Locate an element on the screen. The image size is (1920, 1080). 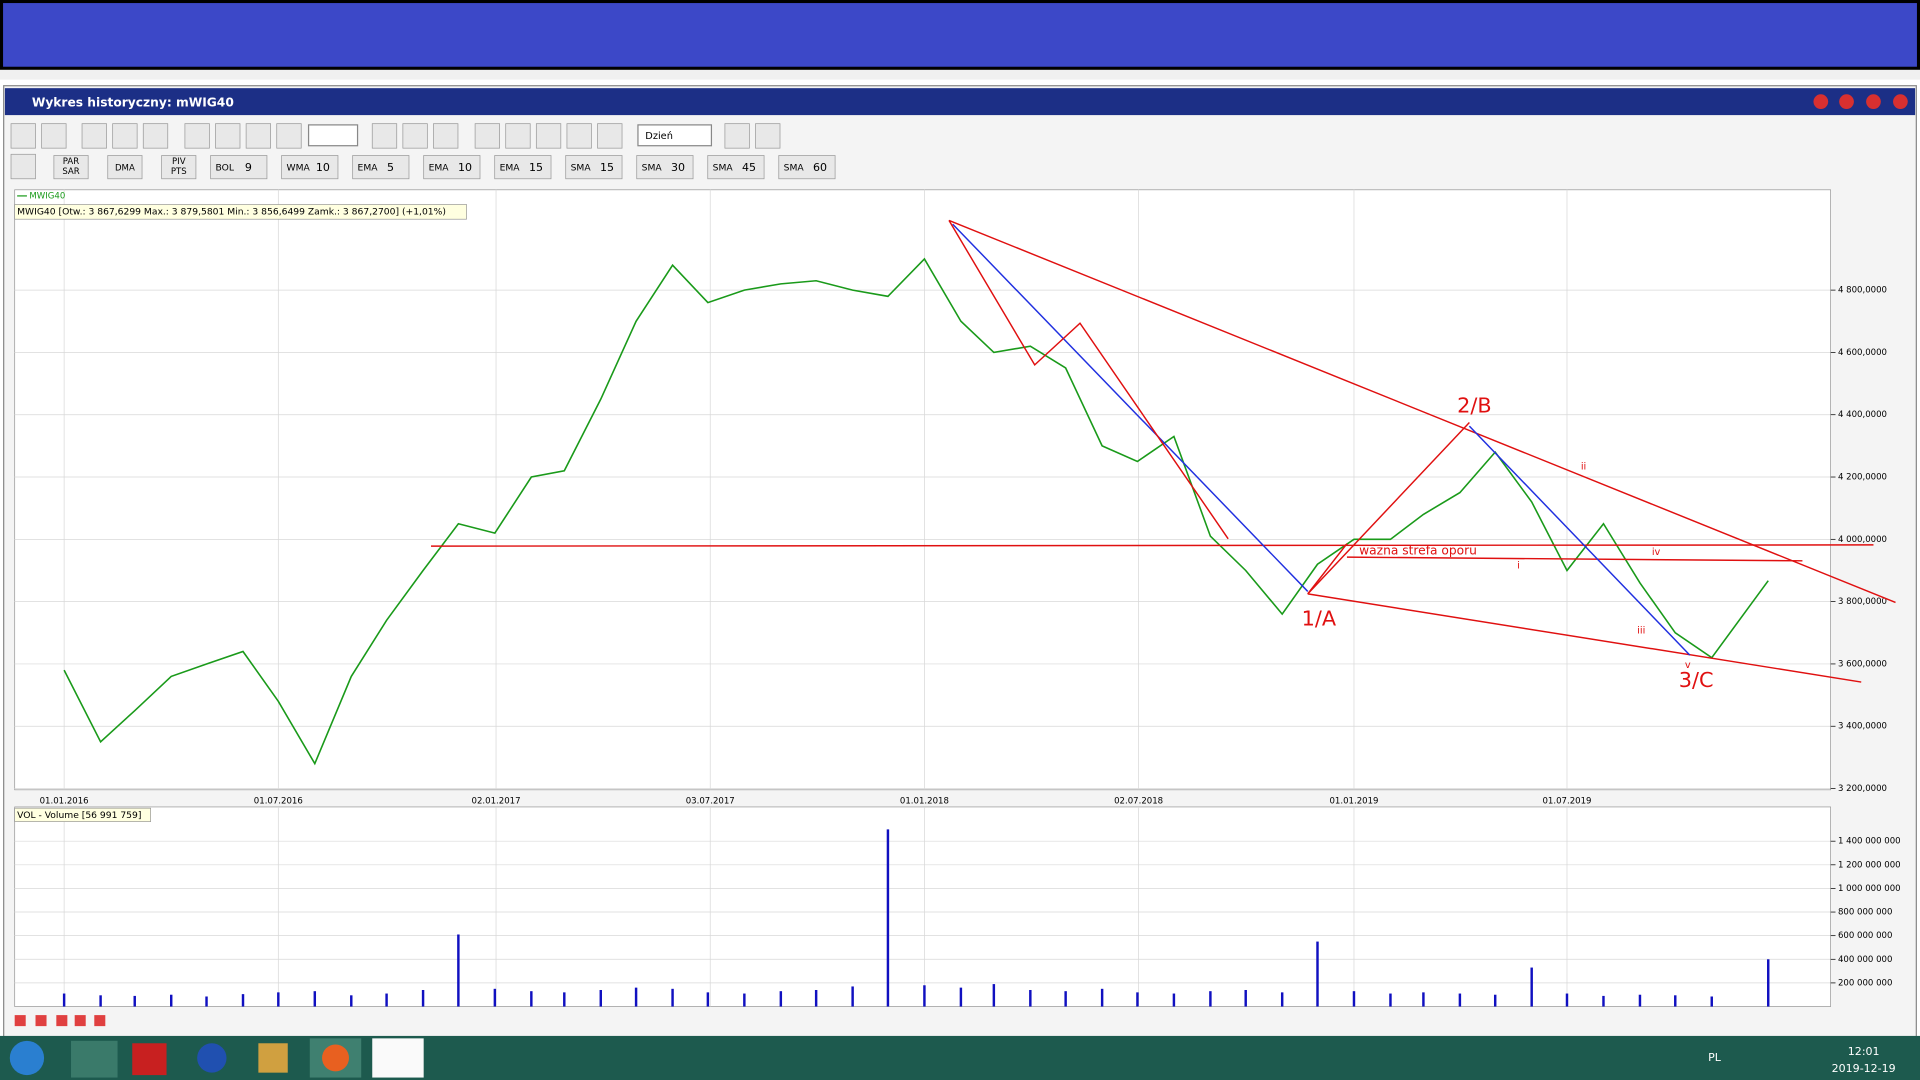
wave-label: ii is located at coordinates (1583, 467).